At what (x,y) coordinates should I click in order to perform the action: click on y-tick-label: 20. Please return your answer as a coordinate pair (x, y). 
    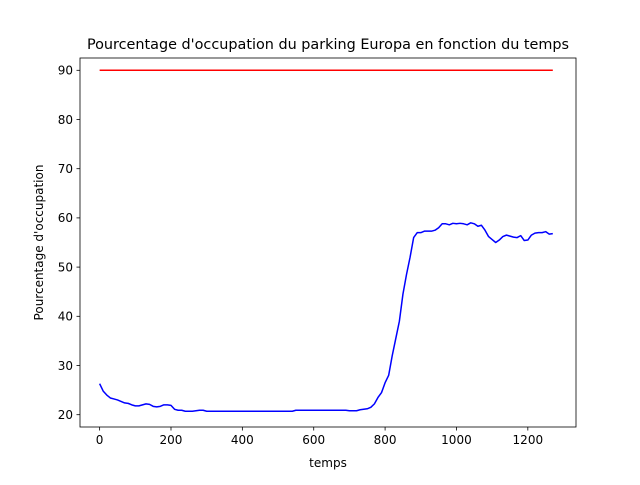
    Looking at the image, I should click on (65, 415).